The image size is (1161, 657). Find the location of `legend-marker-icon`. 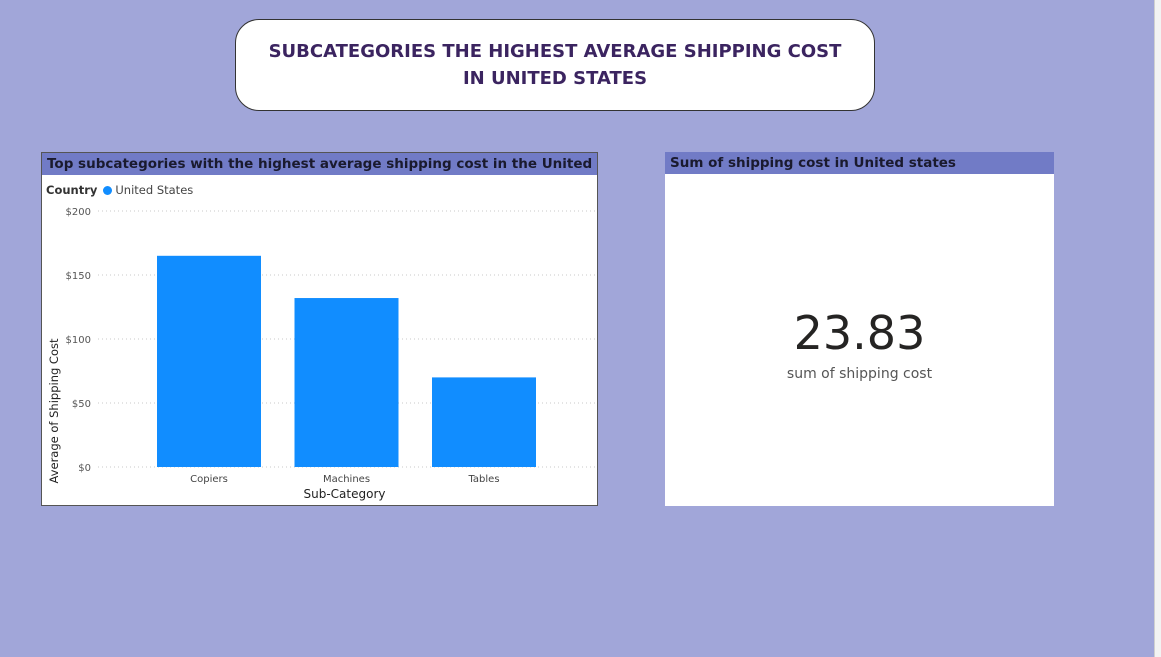

legend-marker-icon is located at coordinates (108, 190).